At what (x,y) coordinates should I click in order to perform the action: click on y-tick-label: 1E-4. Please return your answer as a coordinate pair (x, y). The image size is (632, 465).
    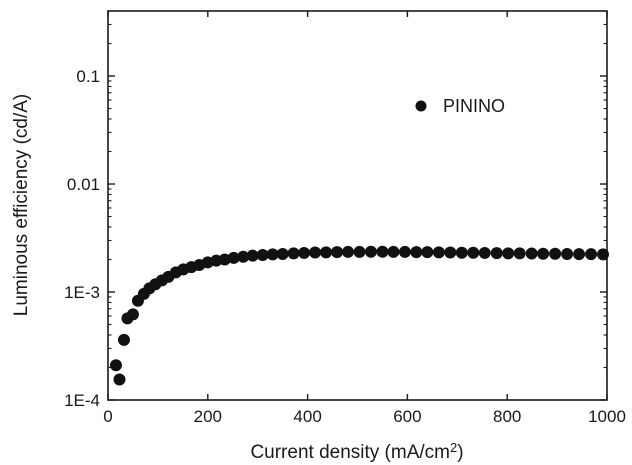
    Looking at the image, I should click on (82, 400).